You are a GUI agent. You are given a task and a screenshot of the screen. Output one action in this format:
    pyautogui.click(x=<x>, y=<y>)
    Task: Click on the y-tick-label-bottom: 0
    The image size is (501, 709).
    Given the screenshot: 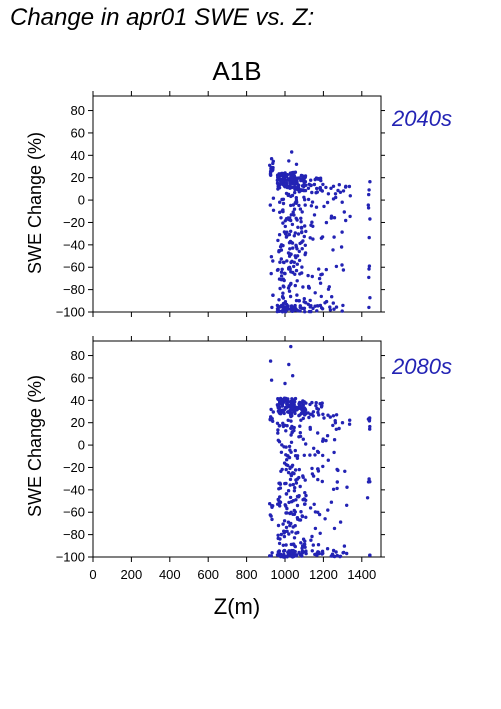 What is the action you would take?
    pyautogui.click(x=81, y=445)
    